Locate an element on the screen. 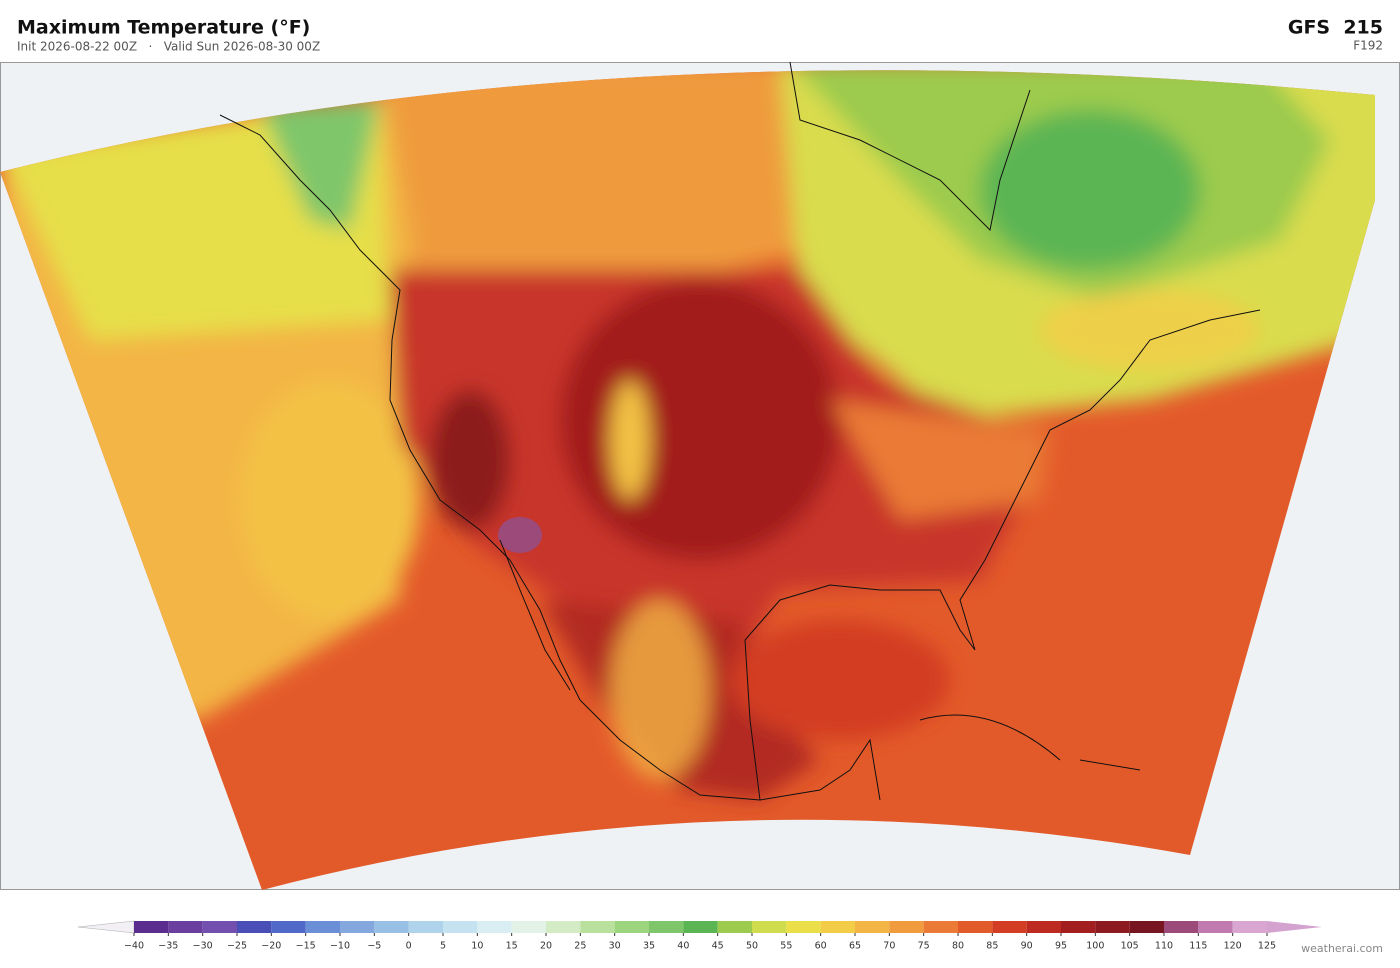 This screenshot has height=968, width=1400. colorbar-tick-label: −15 is located at coordinates (306, 946).